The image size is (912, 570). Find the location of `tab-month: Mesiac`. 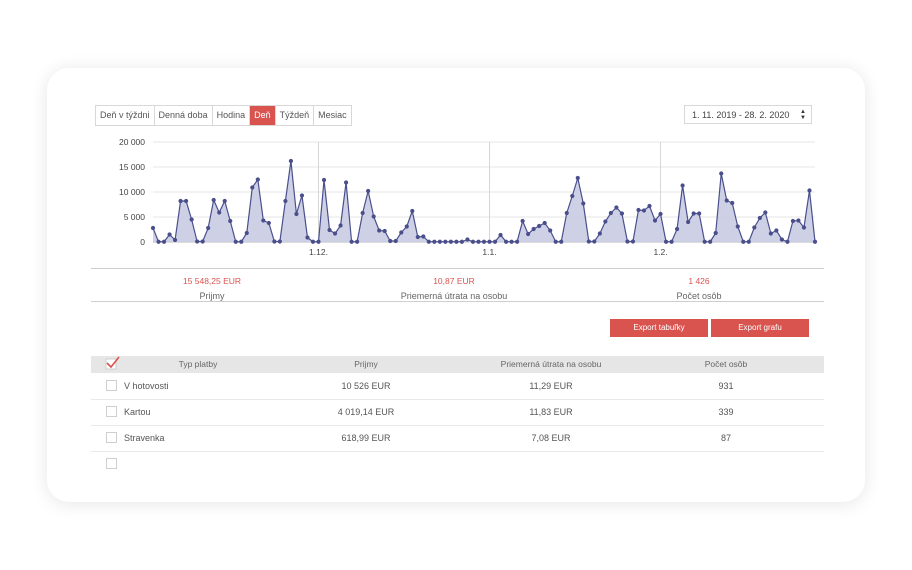

tab-month: Mesiac is located at coordinates (332, 115).